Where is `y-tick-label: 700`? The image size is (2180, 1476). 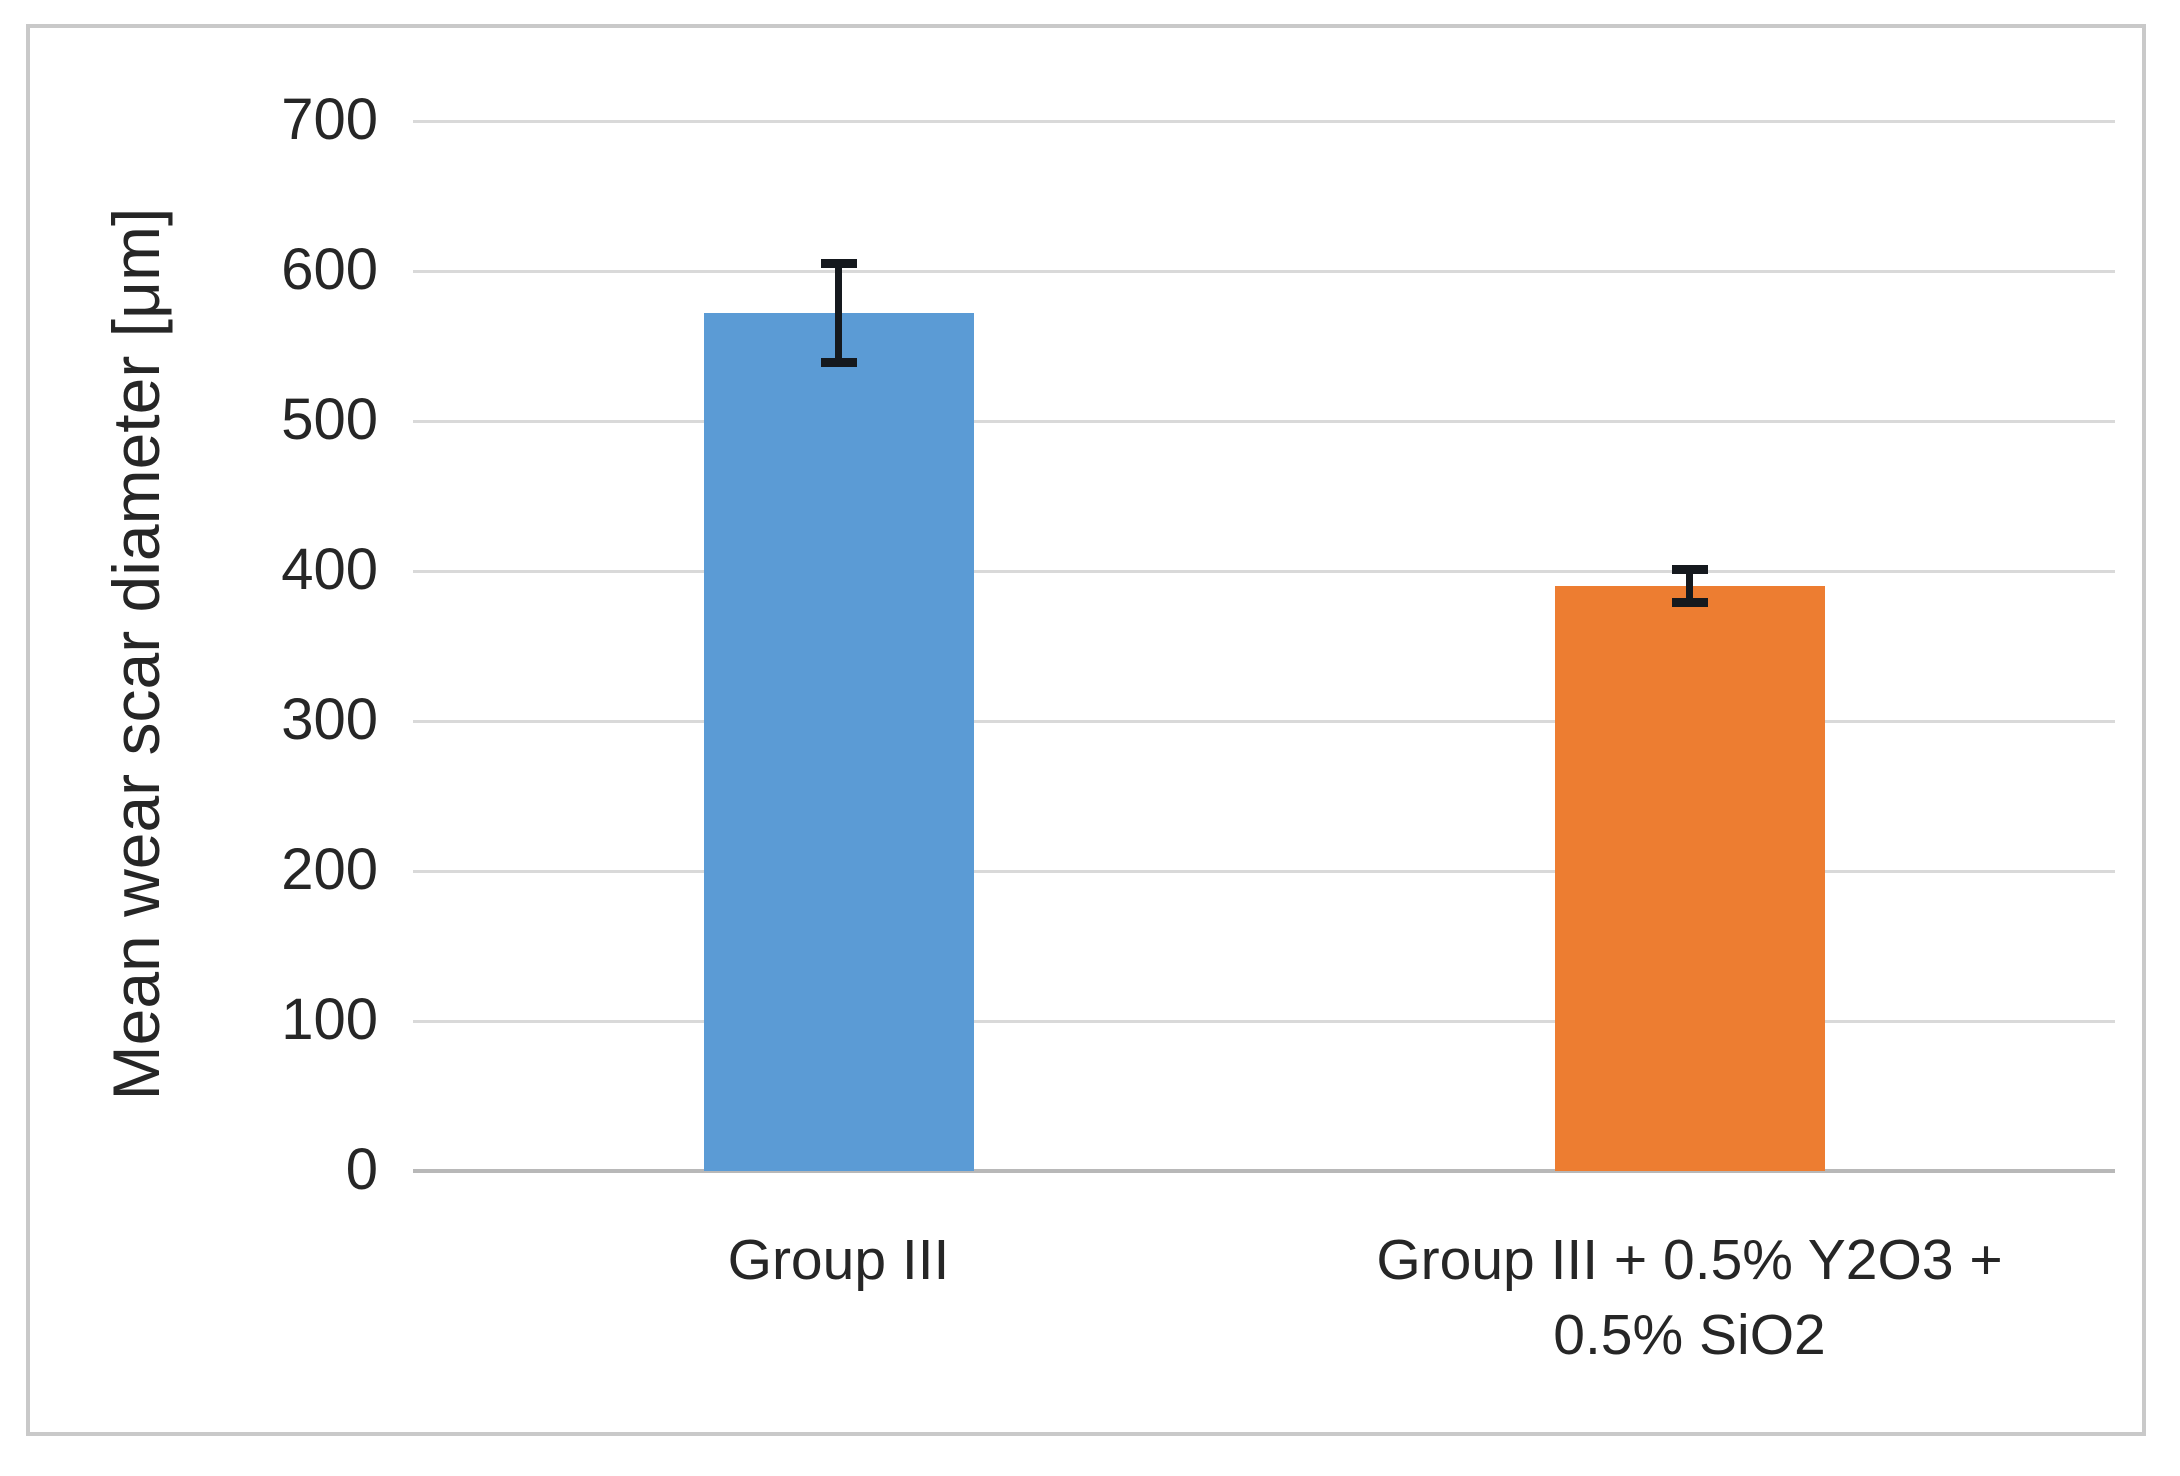 y-tick-label: 700 is located at coordinates (329, 119).